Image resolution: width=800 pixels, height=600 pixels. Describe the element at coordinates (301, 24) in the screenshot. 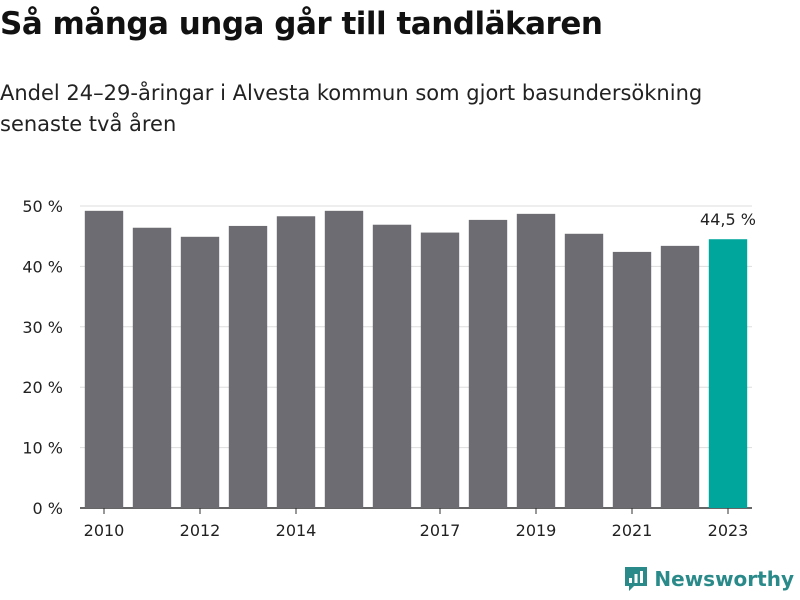

I see `chart-title: Så många unga går till tandläkaren` at that location.